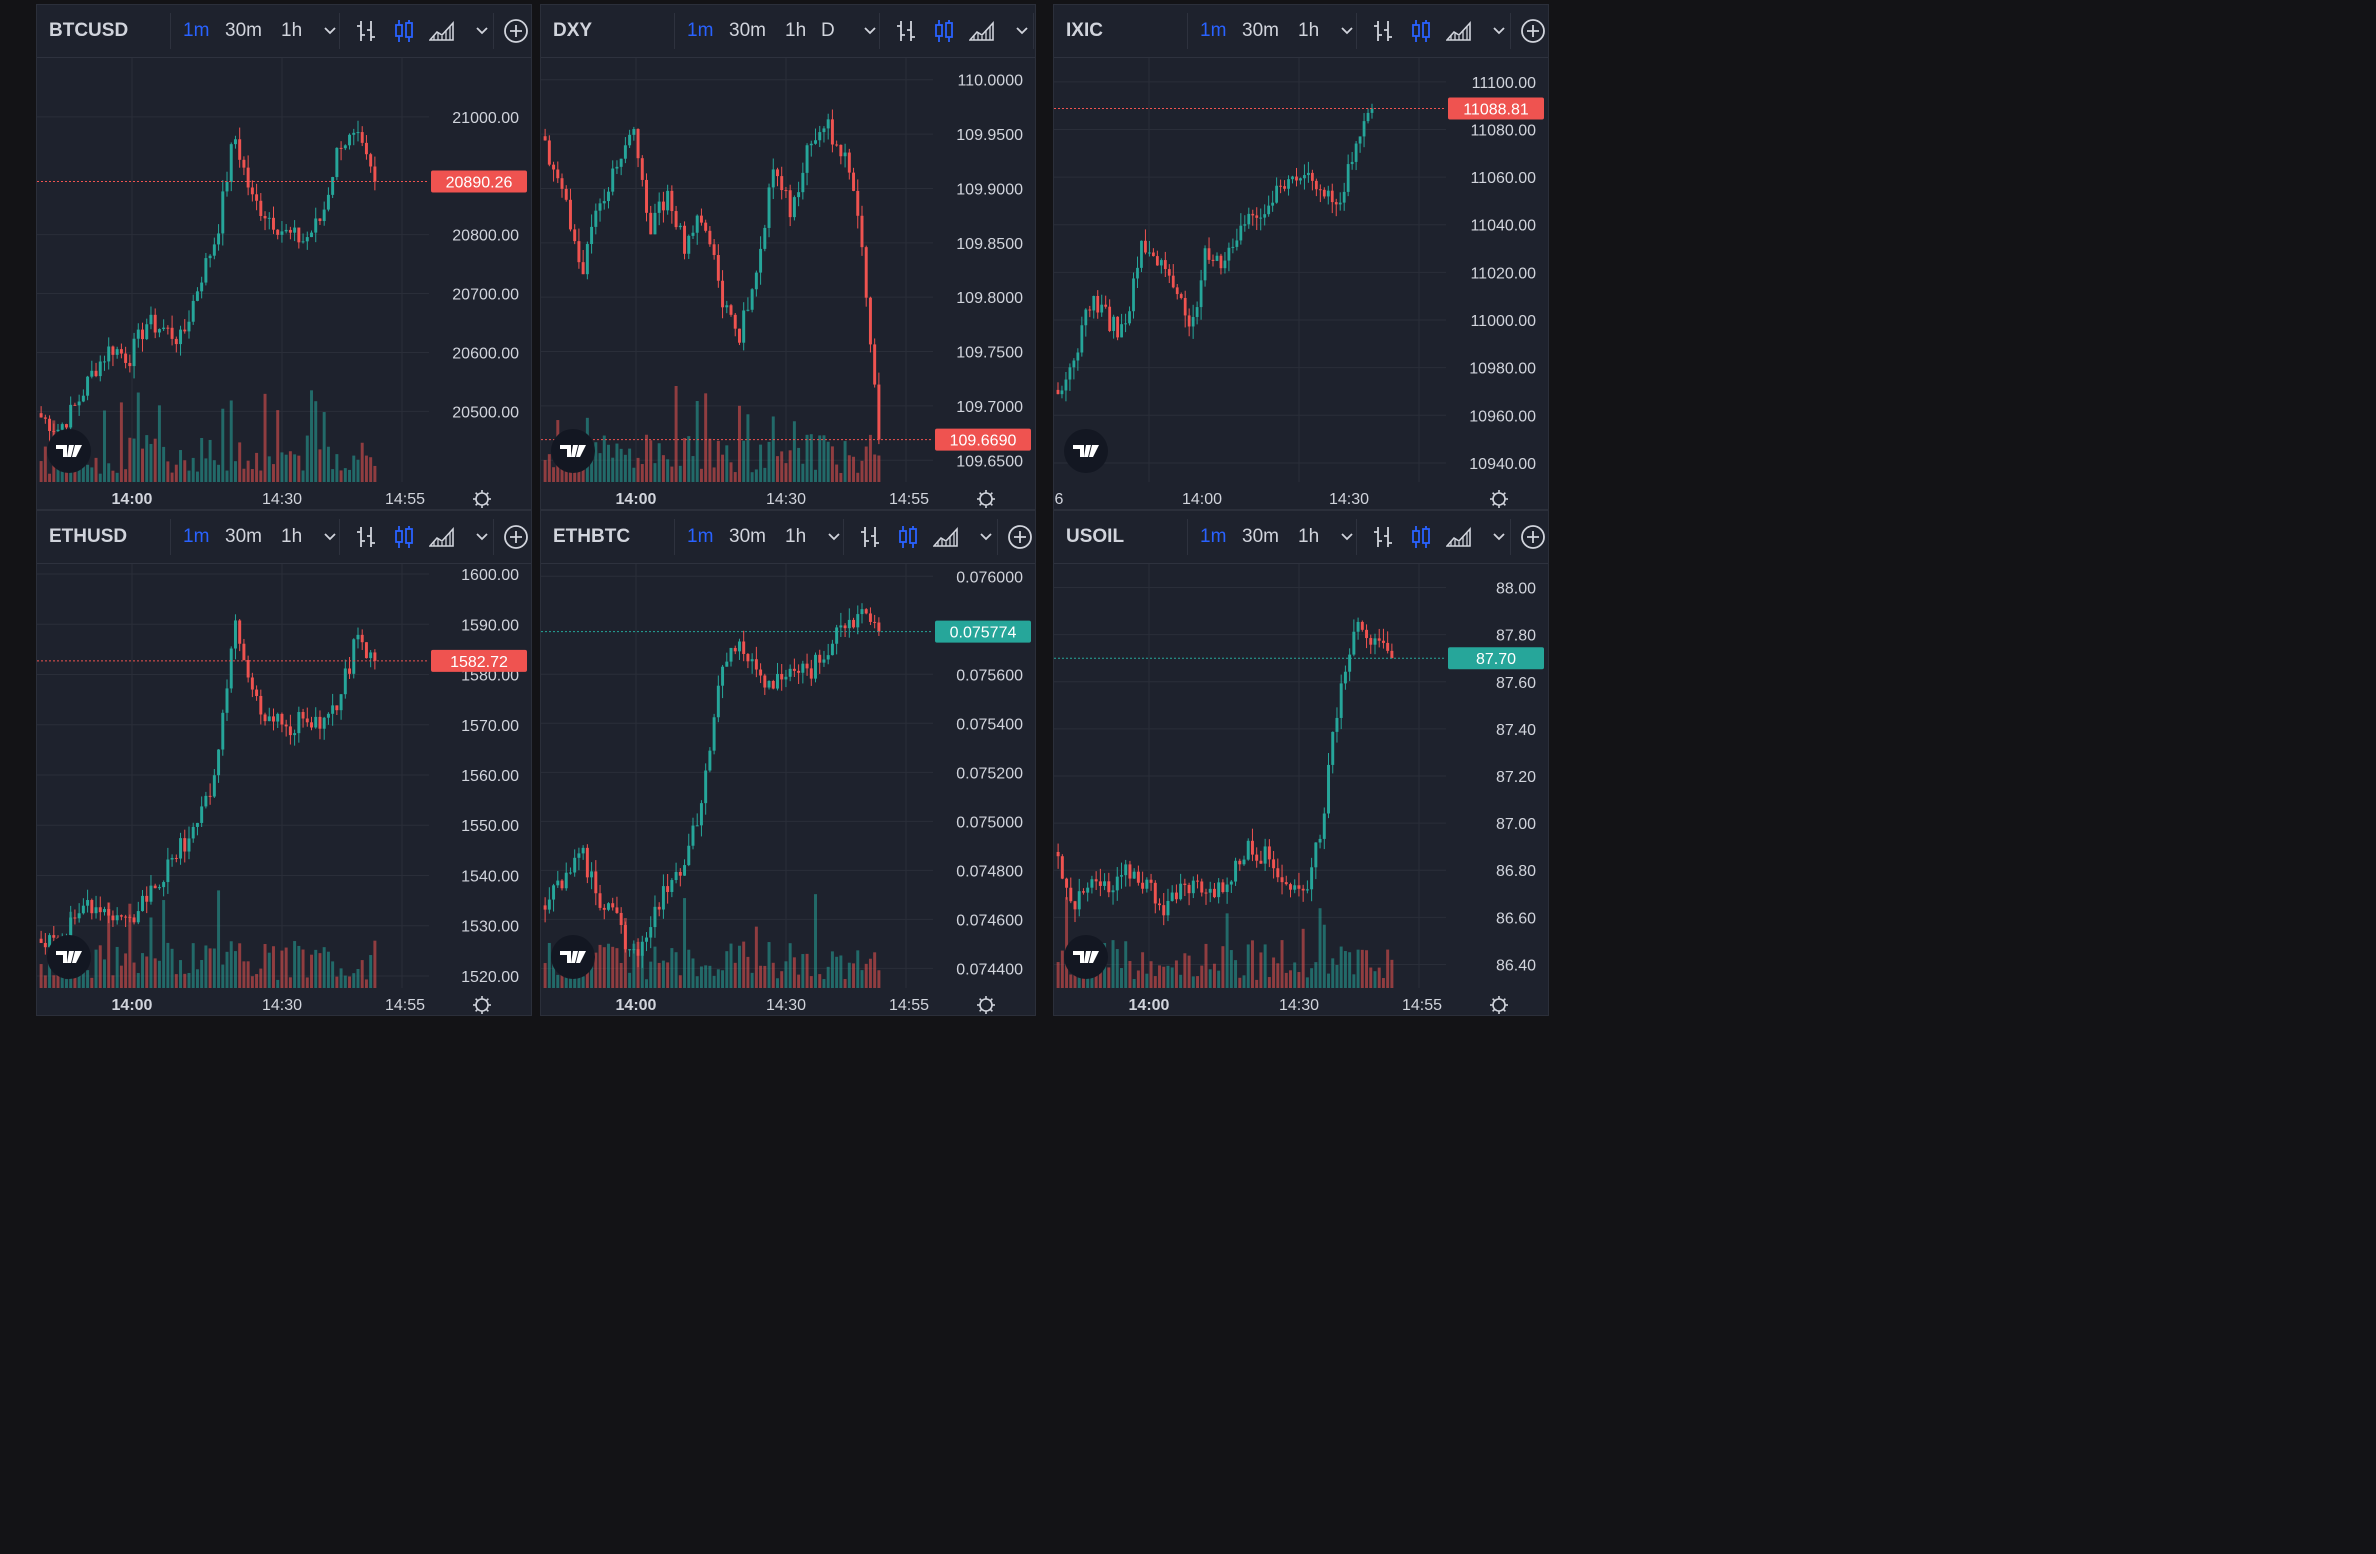  What do you see at coordinates (1084, 30) in the screenshot?
I see `symbol-name: IXIC` at bounding box center [1084, 30].